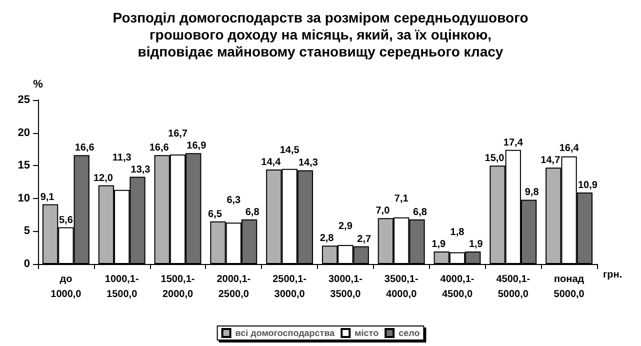 The image size is (641, 346). Describe the element at coordinates (364, 239) in the screenshot. I see `data-label: 2,7` at that location.